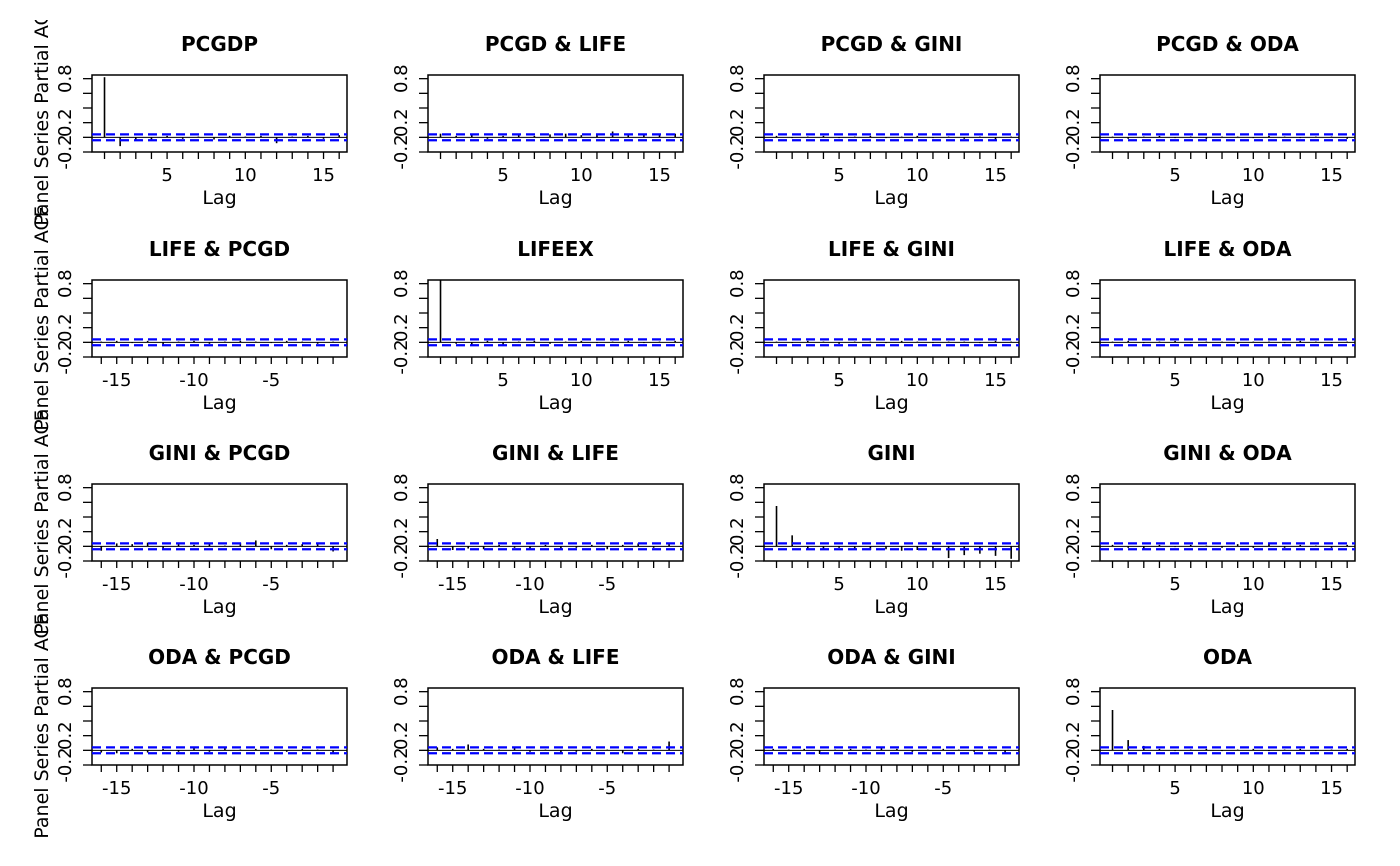 The image size is (1400, 866). What do you see at coordinates (219, 657) in the screenshot?
I see `panel-title: ODA & PCGD` at bounding box center [219, 657].